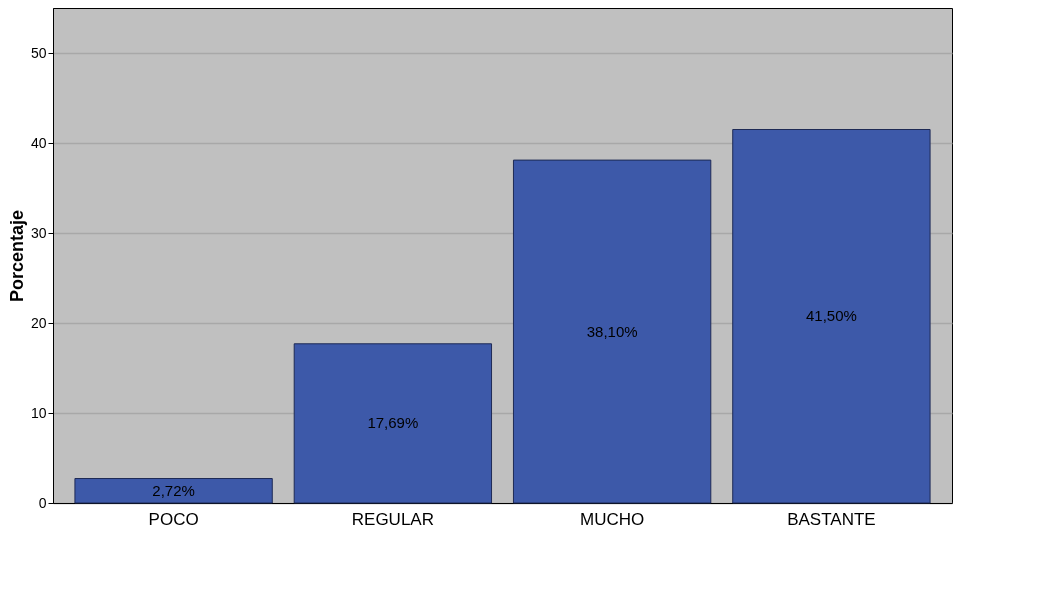 The image size is (1037, 597). I want to click on y-tick-label: 20, so click(38, 322).